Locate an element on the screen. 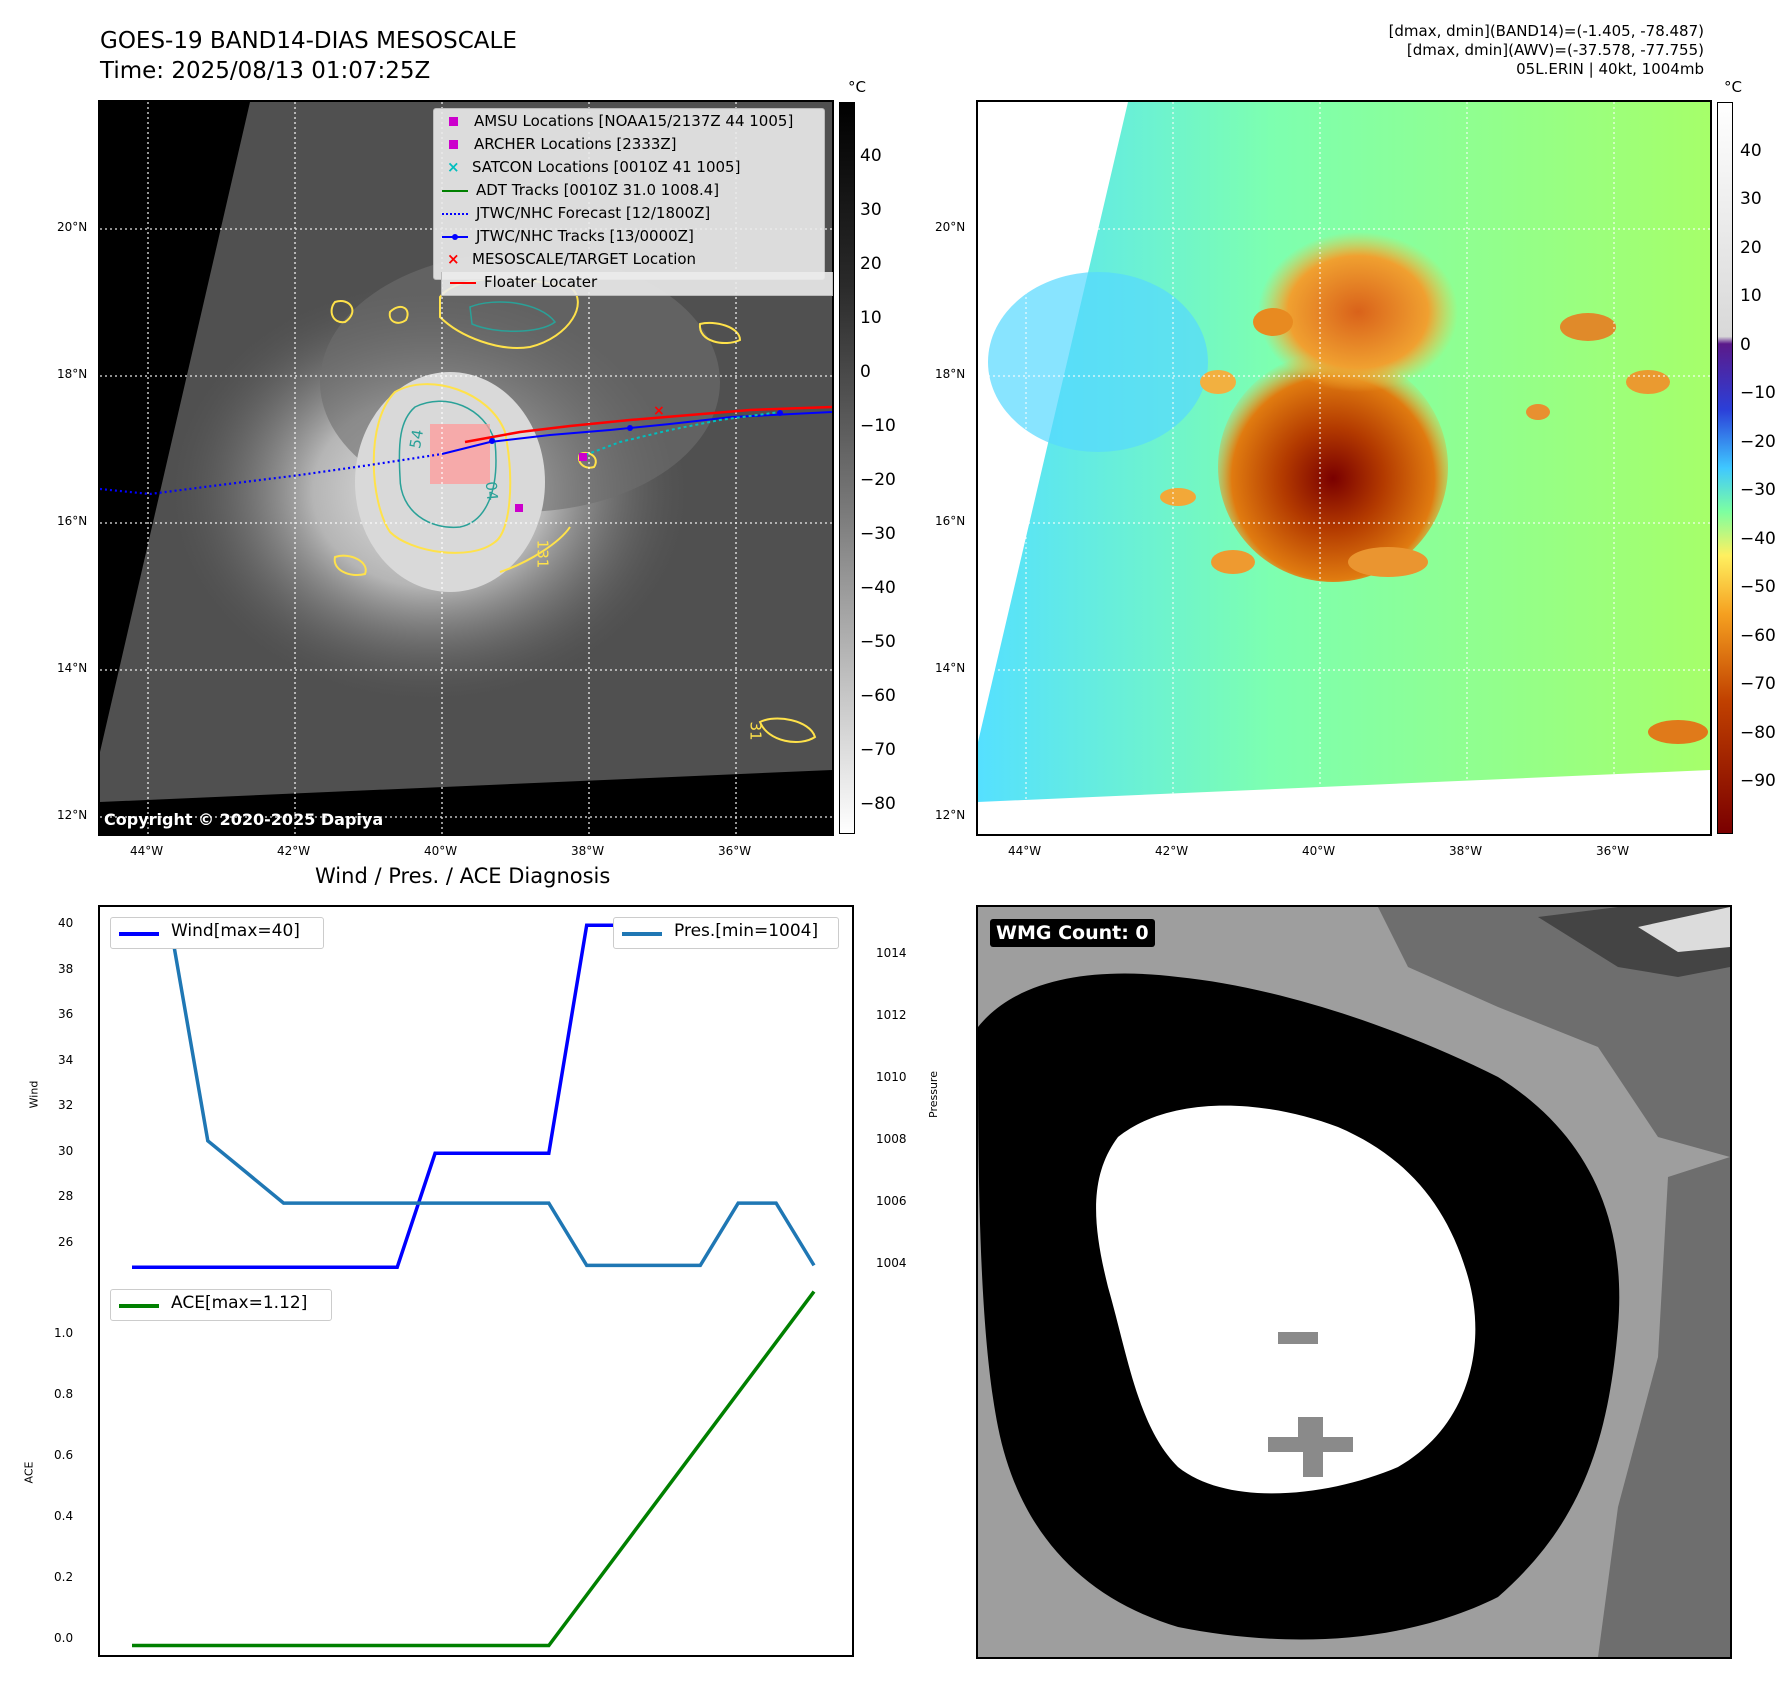 The height and width of the screenshot is (1690, 1792). colorbar-left-unit: °C is located at coordinates (857, 87).